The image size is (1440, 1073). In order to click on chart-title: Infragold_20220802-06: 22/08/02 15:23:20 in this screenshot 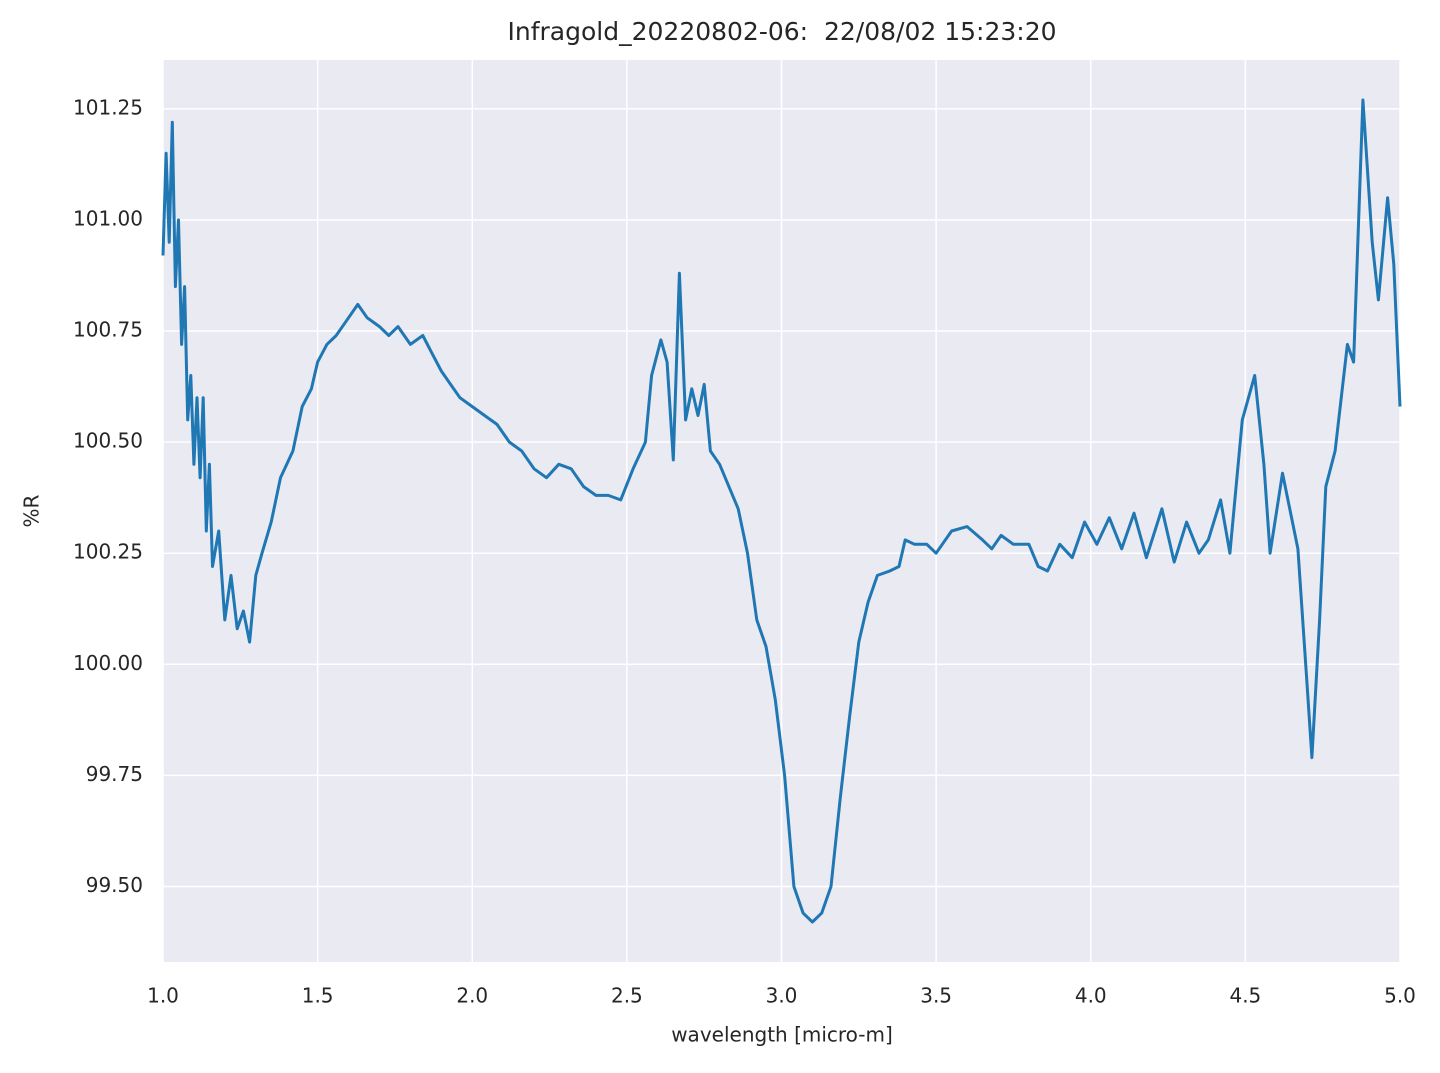, I will do `click(782, 31)`.